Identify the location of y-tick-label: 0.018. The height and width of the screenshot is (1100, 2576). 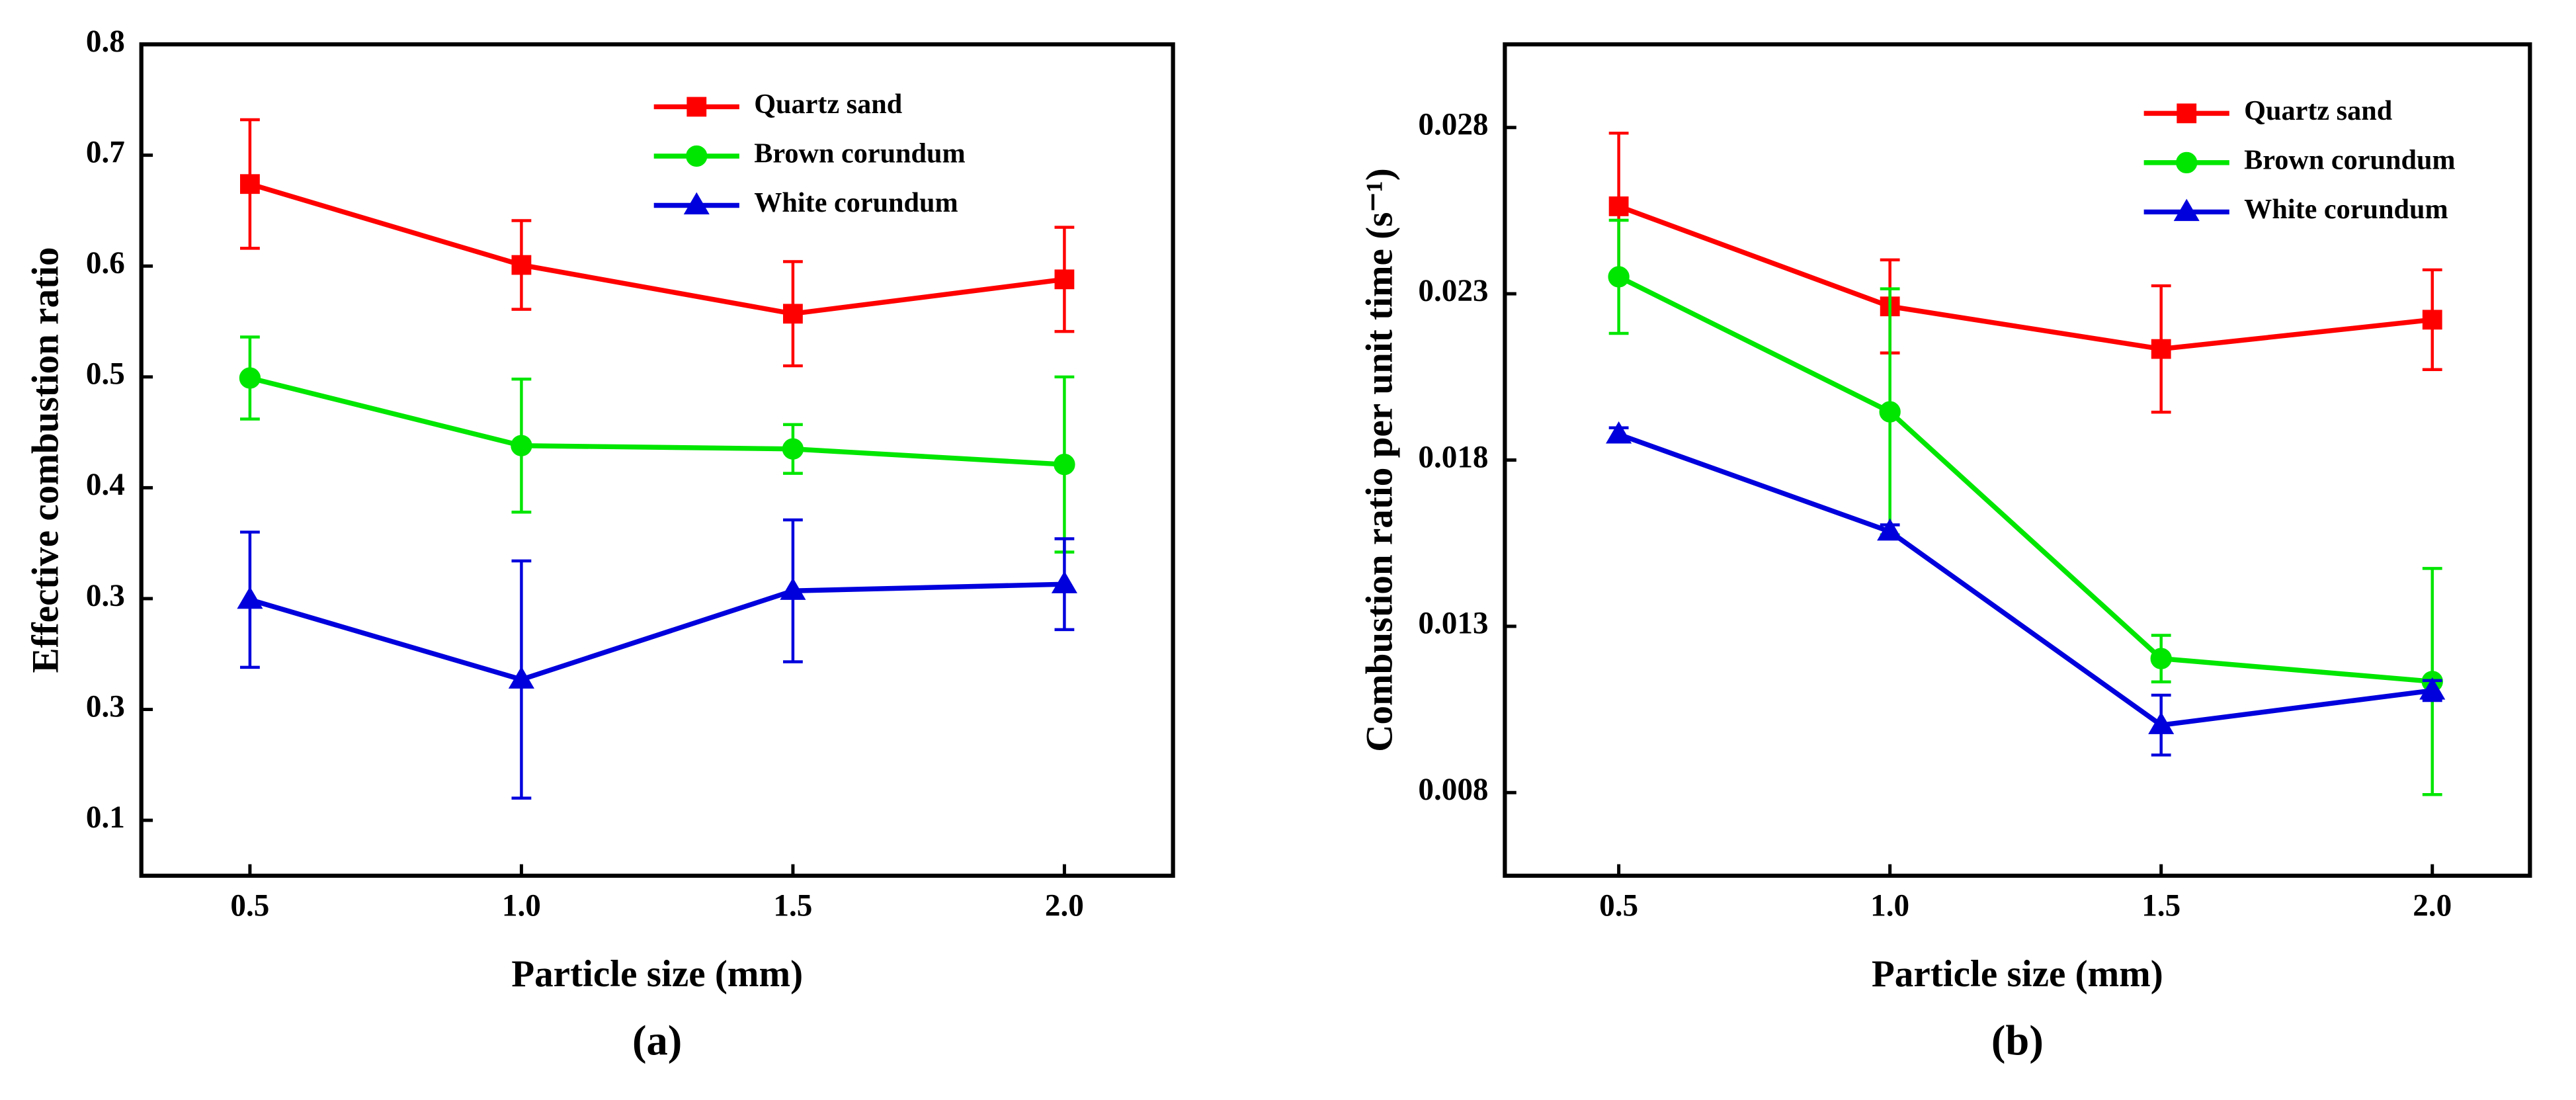
(1453, 457).